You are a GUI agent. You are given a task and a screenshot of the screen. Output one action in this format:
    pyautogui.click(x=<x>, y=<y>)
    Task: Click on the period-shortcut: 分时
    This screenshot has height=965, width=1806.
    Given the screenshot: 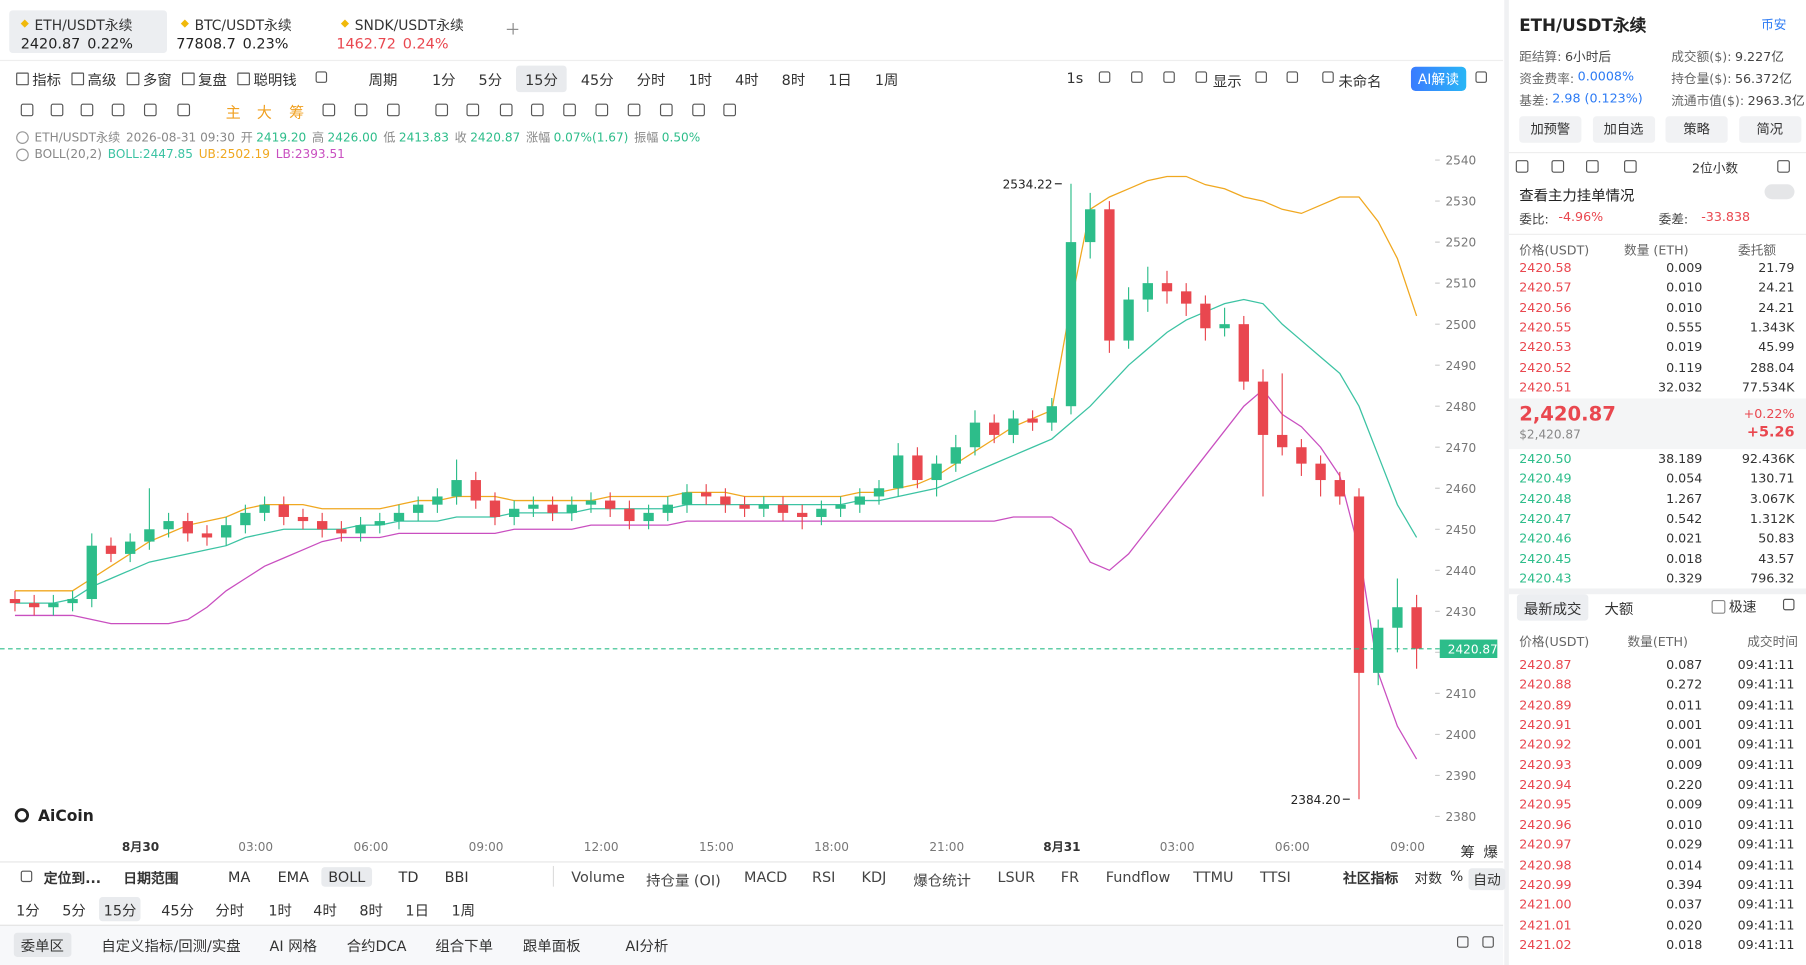 What is the action you would take?
    pyautogui.click(x=230, y=910)
    